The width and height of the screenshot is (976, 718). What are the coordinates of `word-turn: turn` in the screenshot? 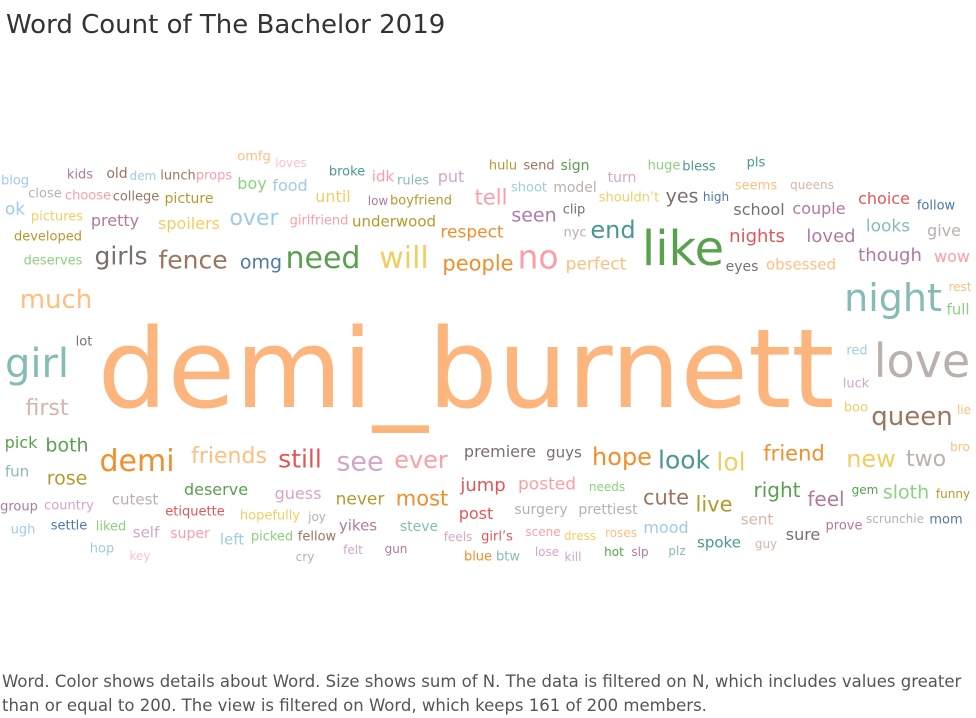 It's located at (622, 178).